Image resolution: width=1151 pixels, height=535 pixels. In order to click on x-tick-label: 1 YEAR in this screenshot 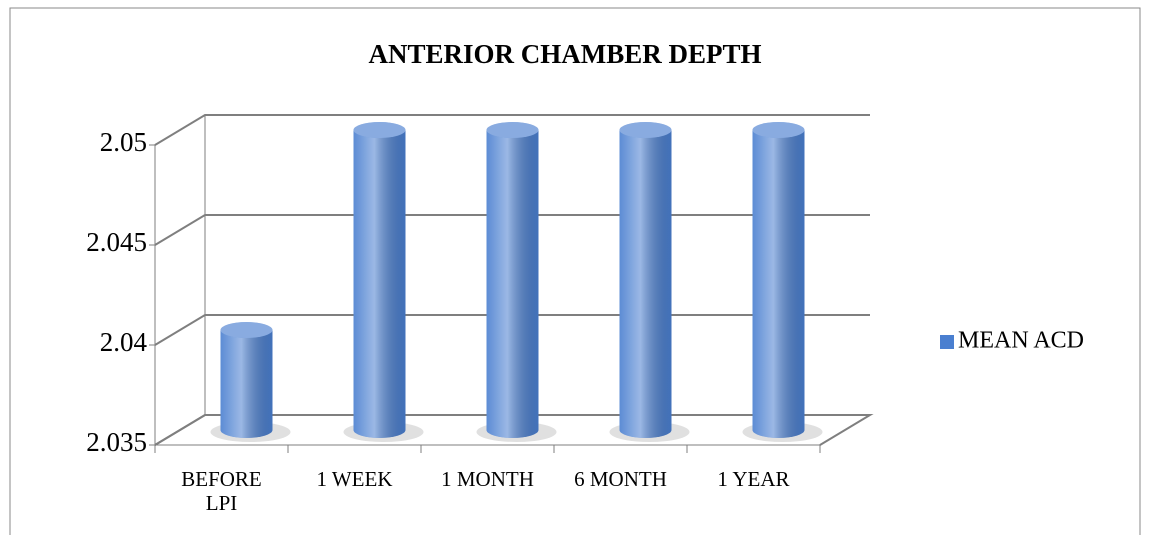, I will do `click(753, 479)`.